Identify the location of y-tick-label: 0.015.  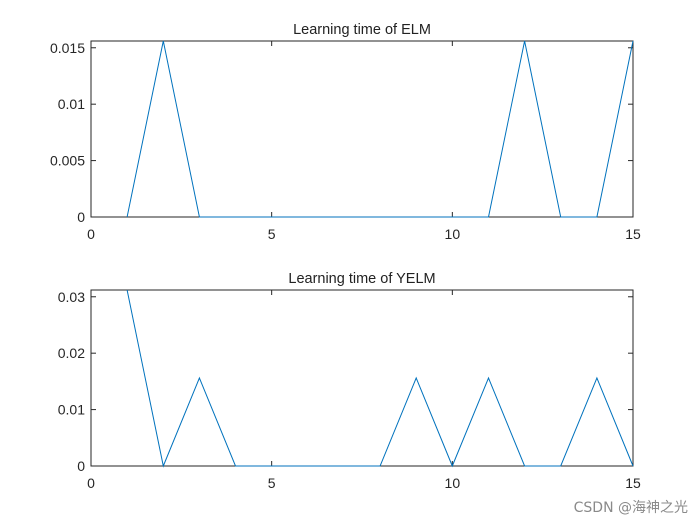
(67, 48).